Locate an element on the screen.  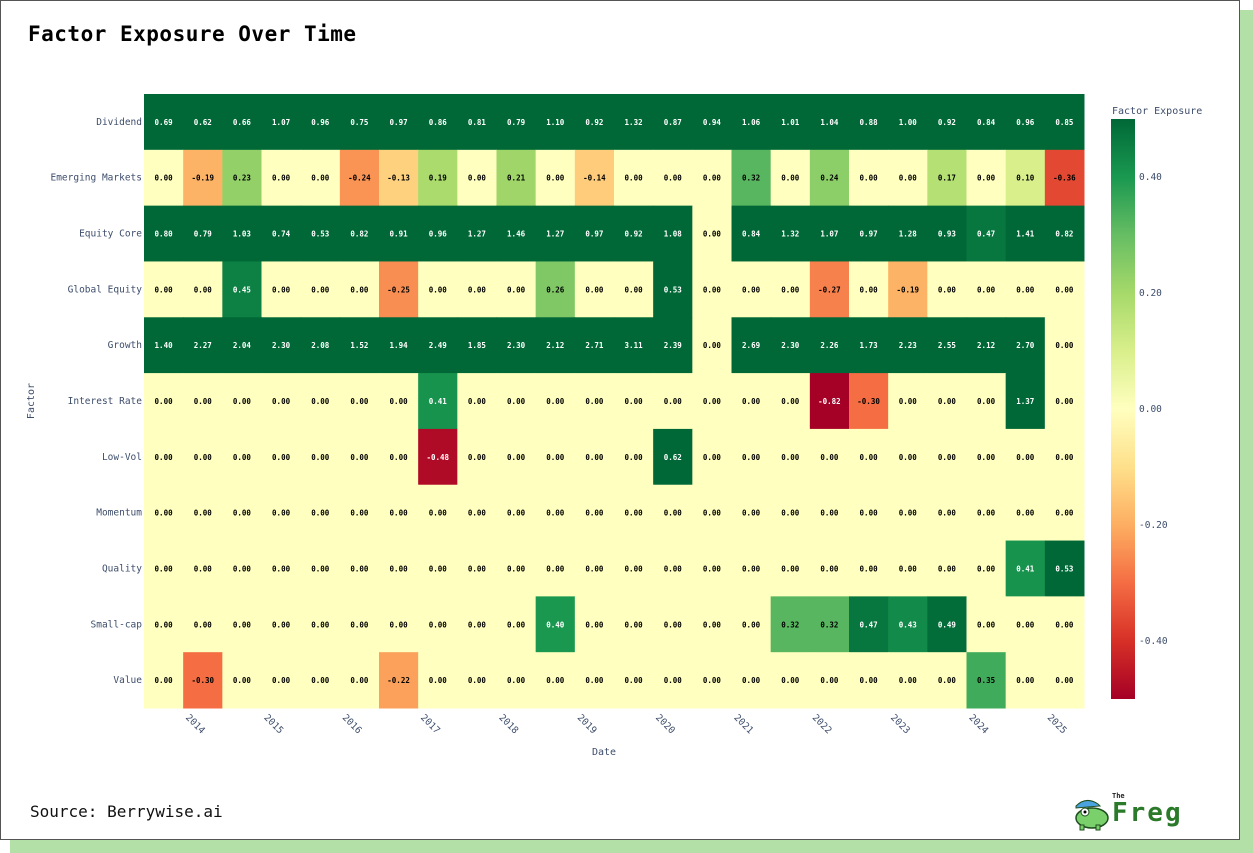
logo-small-text: The is located at coordinates (1118, 796).